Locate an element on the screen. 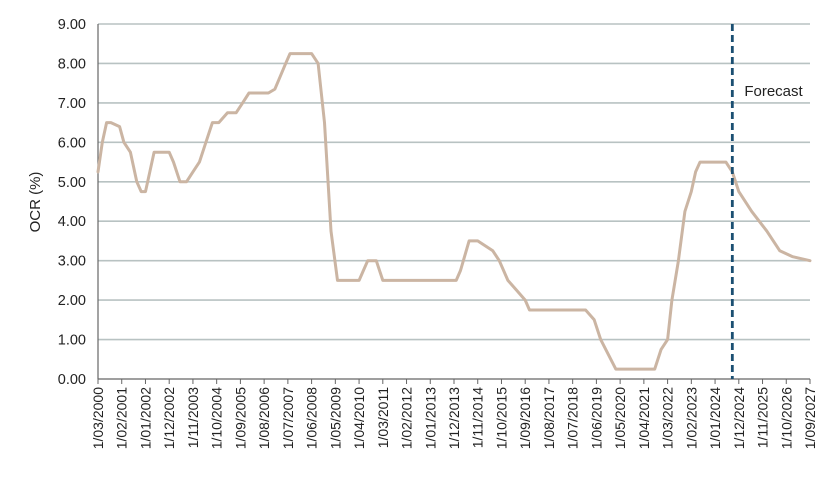 This screenshot has width=833, height=483. x-tick-label: 1/02/2001 is located at coordinates (122, 418).